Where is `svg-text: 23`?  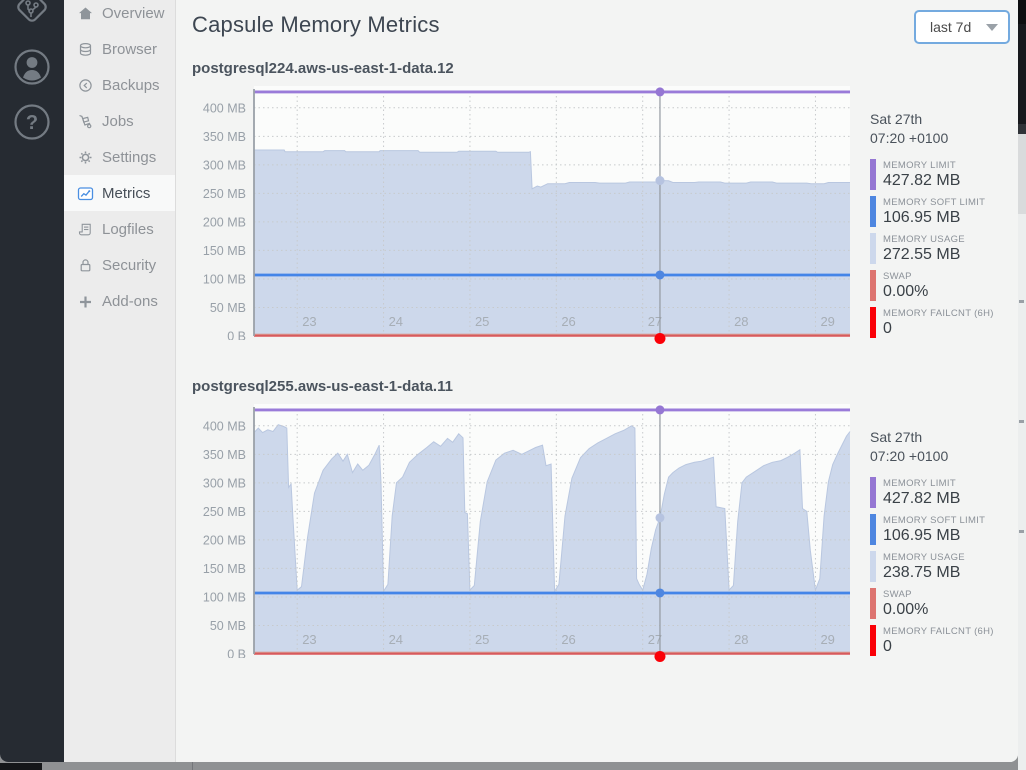 svg-text: 23 is located at coordinates (309, 639).